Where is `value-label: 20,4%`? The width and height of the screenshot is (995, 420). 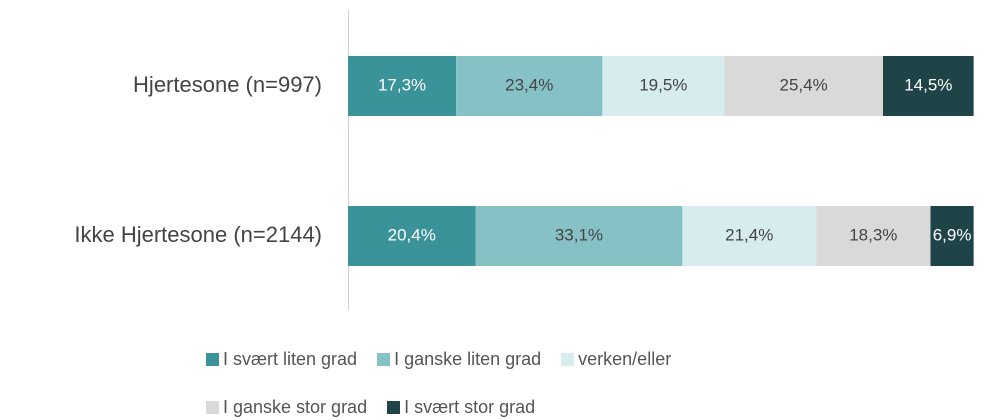
value-label: 20,4% is located at coordinates (412, 234).